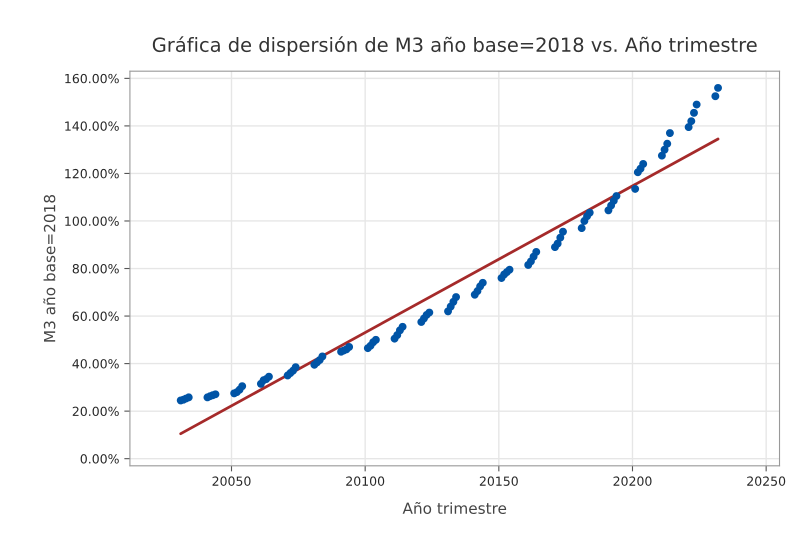 The image size is (812, 548). I want to click on x-tick-label: 20200, so click(633, 481).